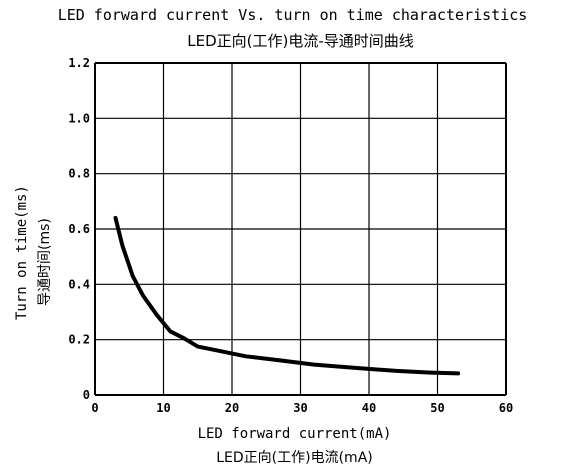 Image resolution: width=565 pixels, height=471 pixels. I want to click on y-tick-label: 1.0, so click(79, 118).